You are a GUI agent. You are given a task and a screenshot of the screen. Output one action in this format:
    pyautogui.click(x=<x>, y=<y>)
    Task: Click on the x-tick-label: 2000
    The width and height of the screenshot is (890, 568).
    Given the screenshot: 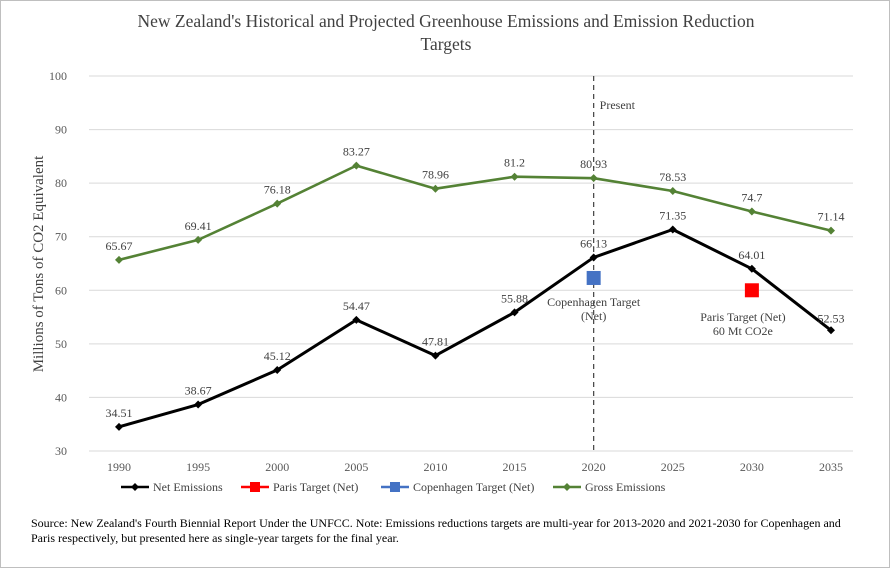 What is the action you would take?
    pyautogui.click(x=277, y=467)
    